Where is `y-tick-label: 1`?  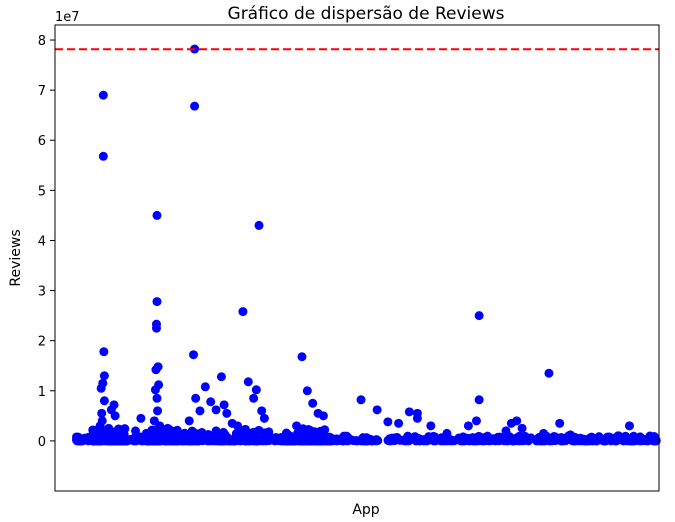
y-tick-label: 1 is located at coordinates (42, 392).